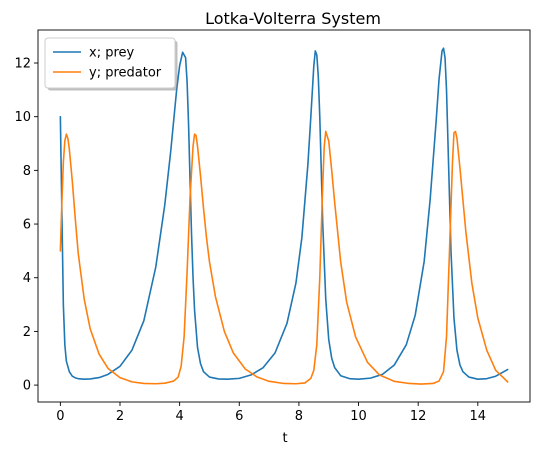  What do you see at coordinates (358, 416) in the screenshot?
I see `x-tick-label: 10` at bounding box center [358, 416].